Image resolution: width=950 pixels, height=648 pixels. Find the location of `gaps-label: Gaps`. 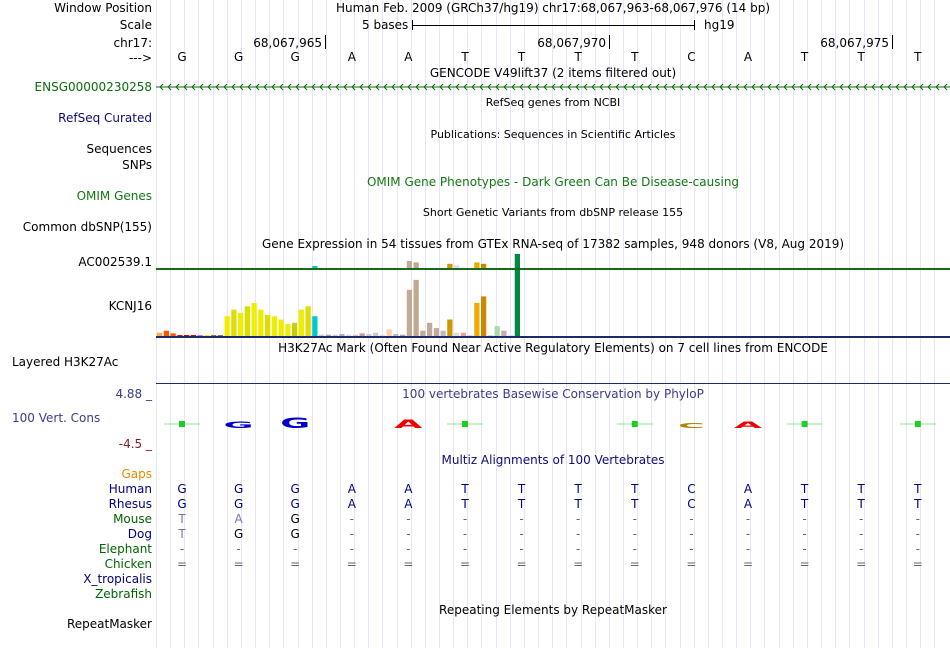

gaps-label: Gaps is located at coordinates (136, 474).